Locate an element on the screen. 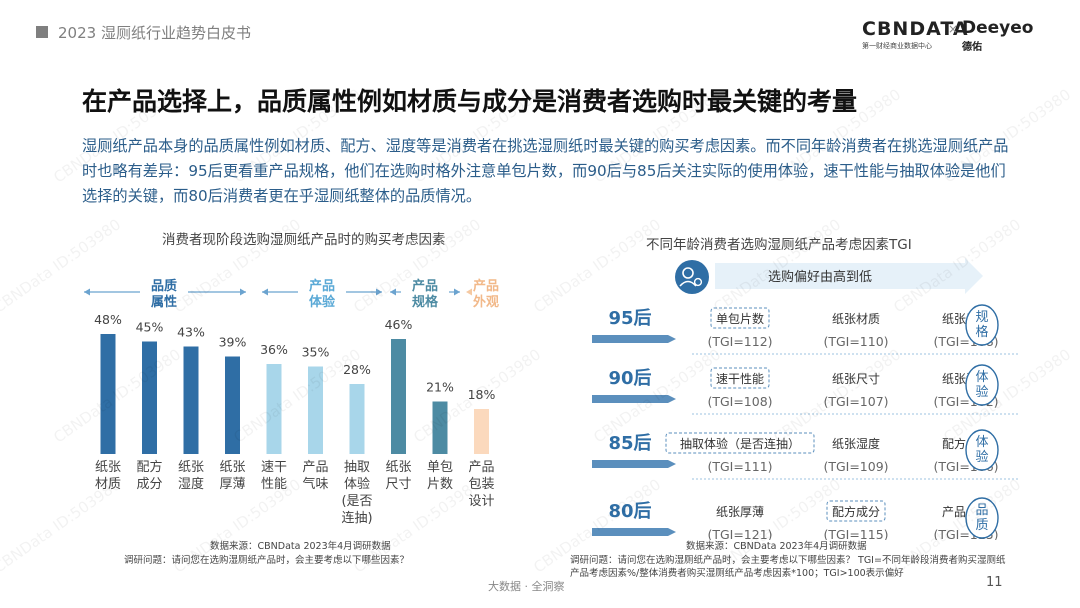  age-group-label: 80后 is located at coordinates (629, 511).